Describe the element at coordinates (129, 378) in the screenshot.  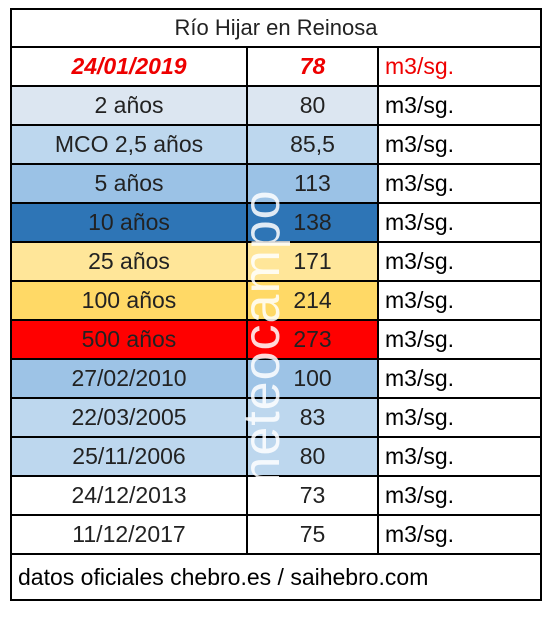
I see `period-or-date: 27/02/2010` at that location.